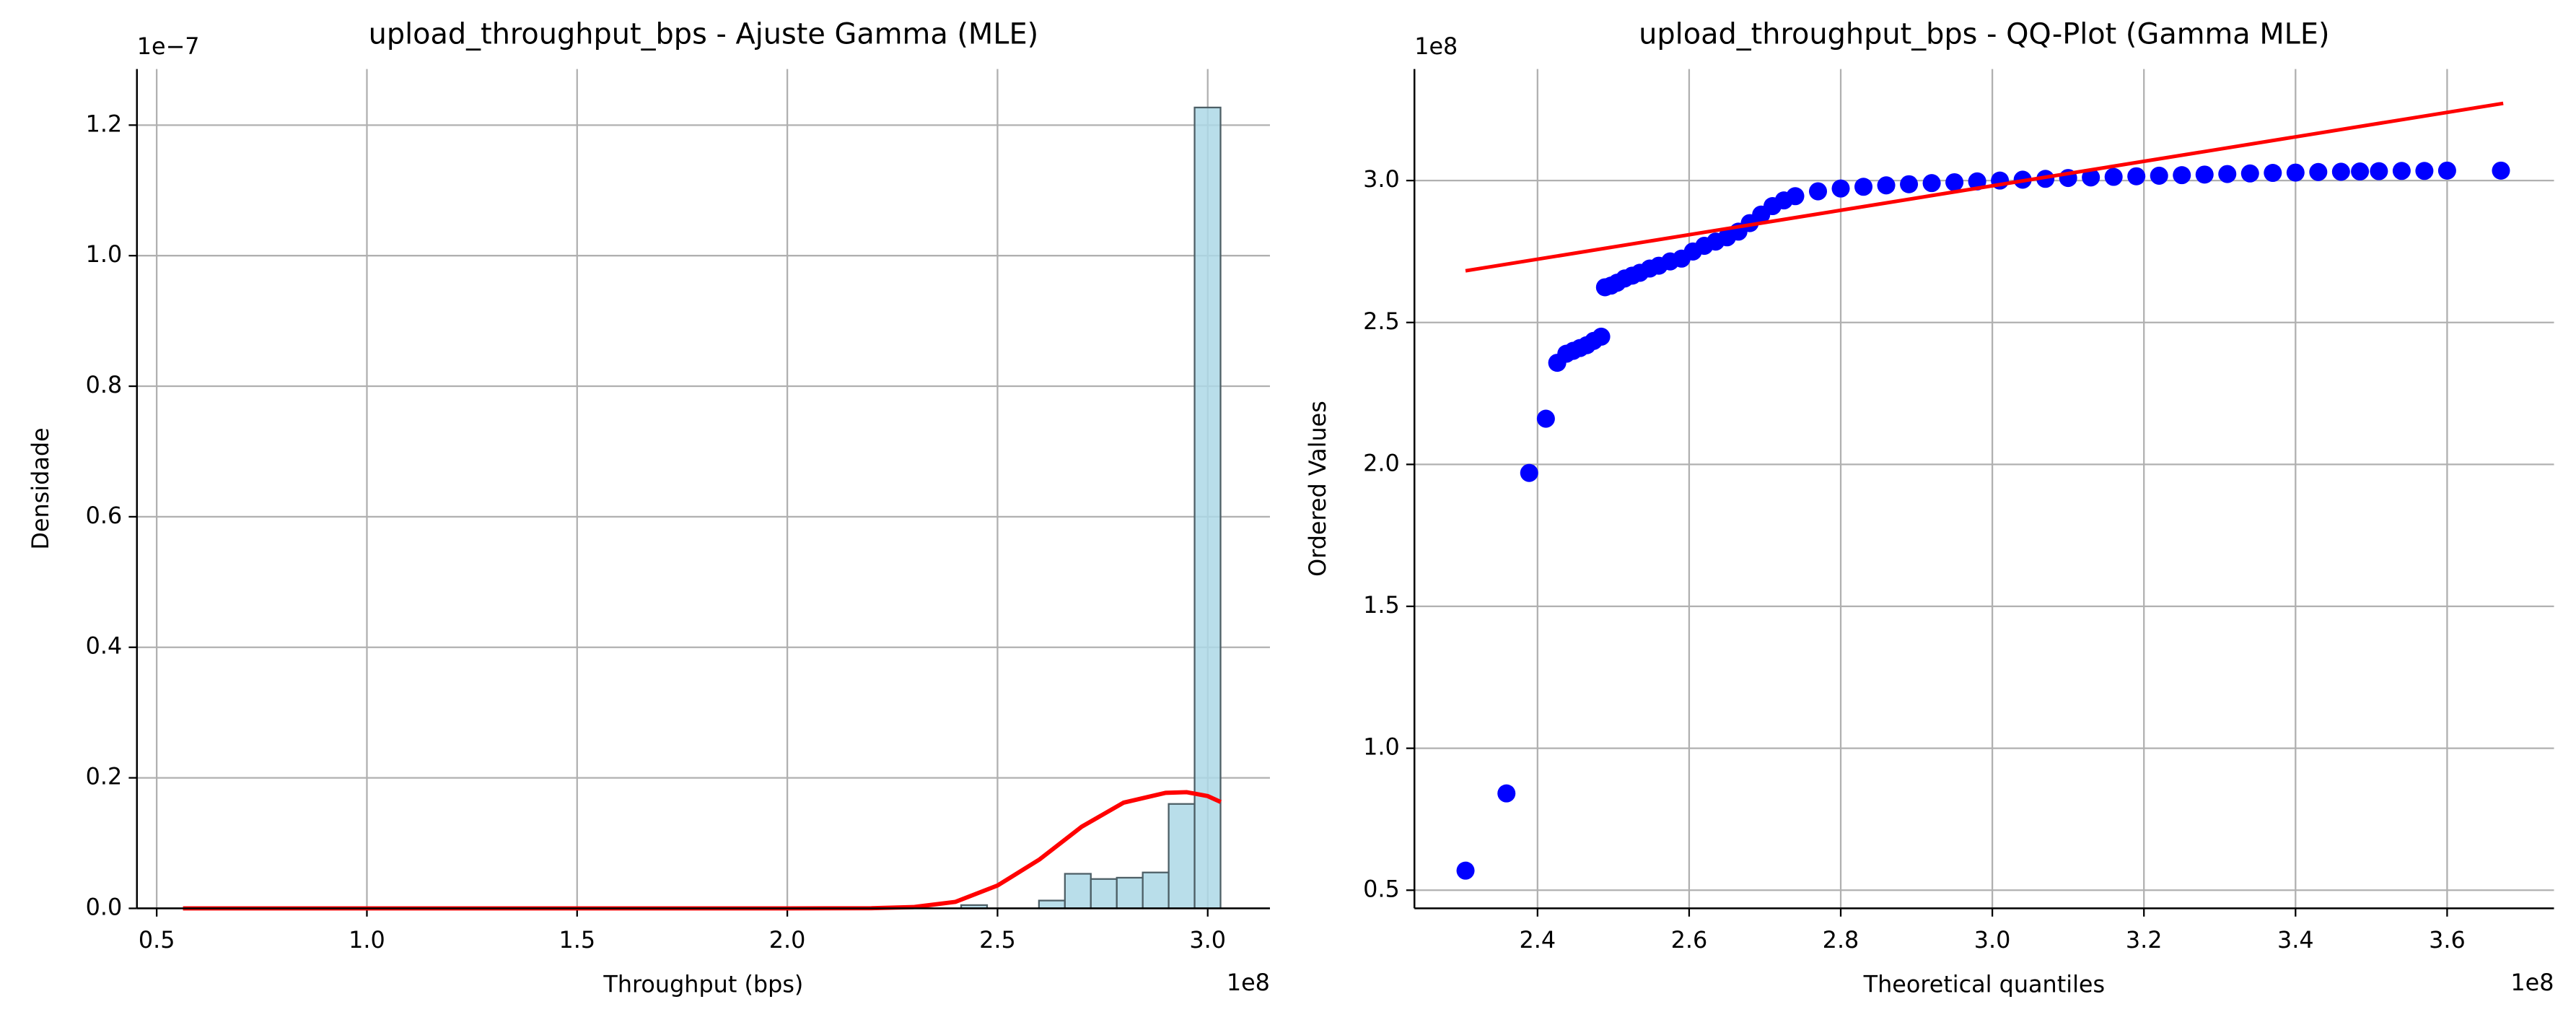  I want to click on y-tick-label: 0.4, so click(105, 646).